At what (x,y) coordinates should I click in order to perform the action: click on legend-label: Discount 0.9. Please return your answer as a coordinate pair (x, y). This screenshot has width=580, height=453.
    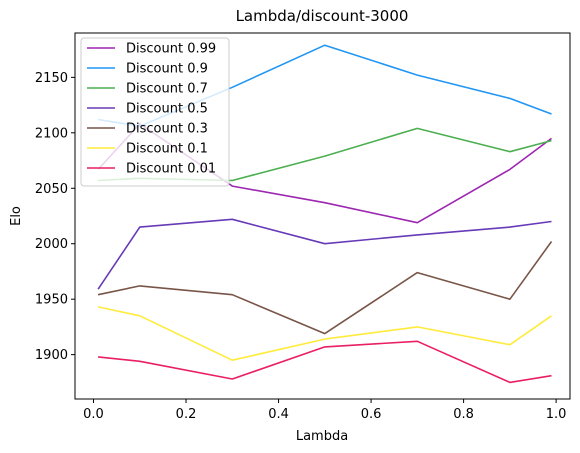
    Looking at the image, I should click on (167, 69).